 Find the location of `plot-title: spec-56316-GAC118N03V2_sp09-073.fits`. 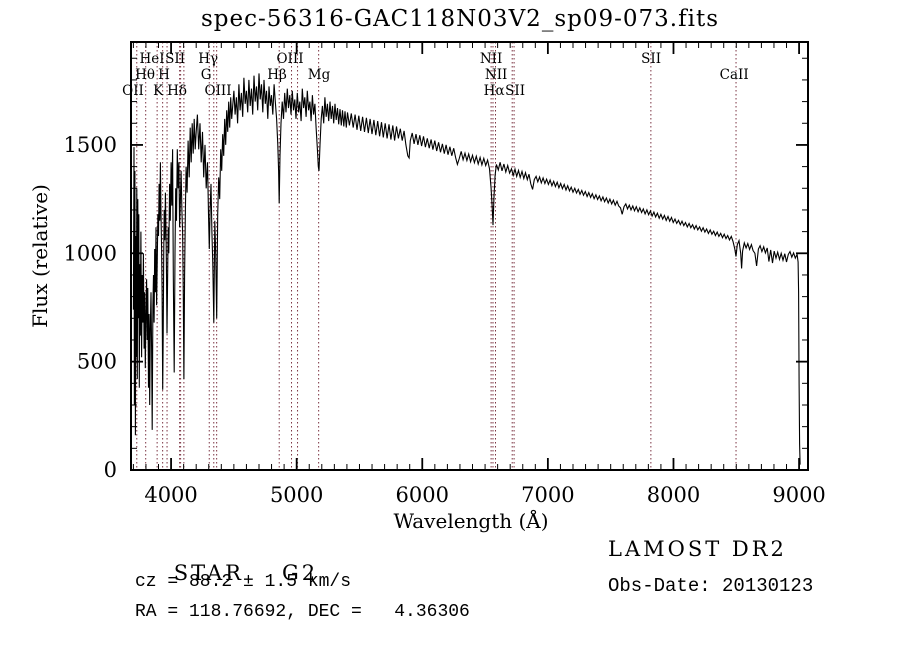

plot-title: spec-56316-GAC118N03V2_sp09-073.fits is located at coordinates (460, 19).